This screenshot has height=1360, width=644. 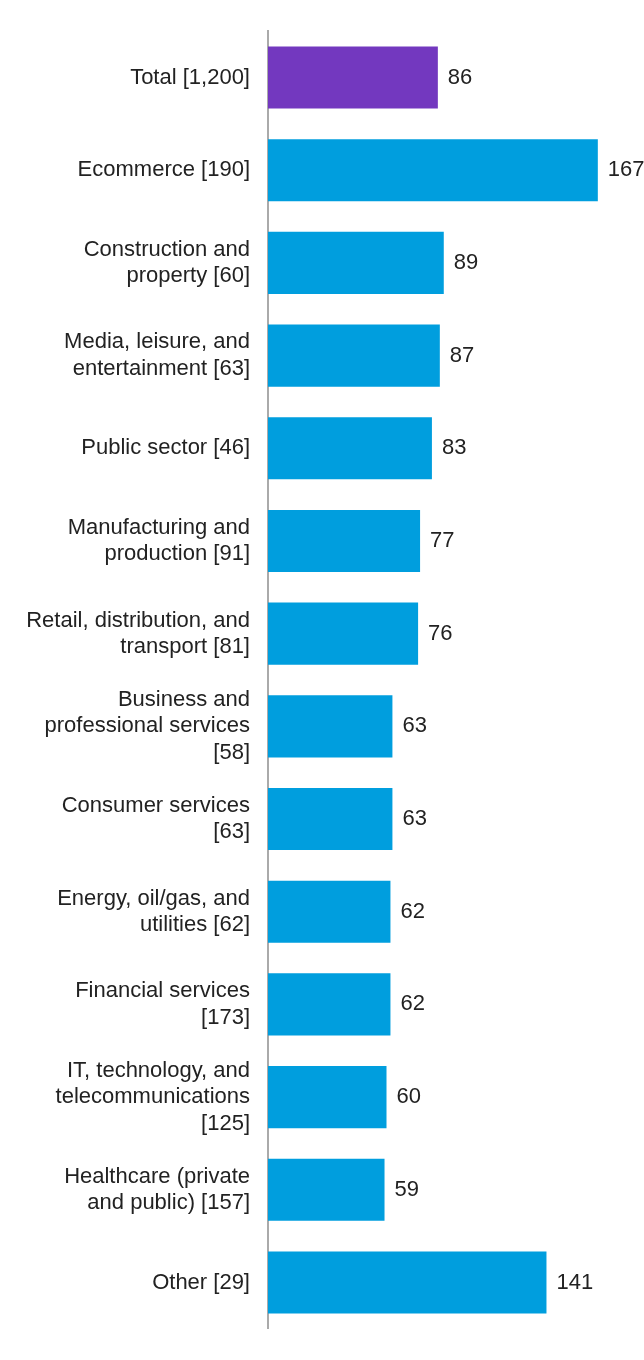 What do you see at coordinates (575, 1281) in the screenshot?
I see `data-label: 141` at bounding box center [575, 1281].